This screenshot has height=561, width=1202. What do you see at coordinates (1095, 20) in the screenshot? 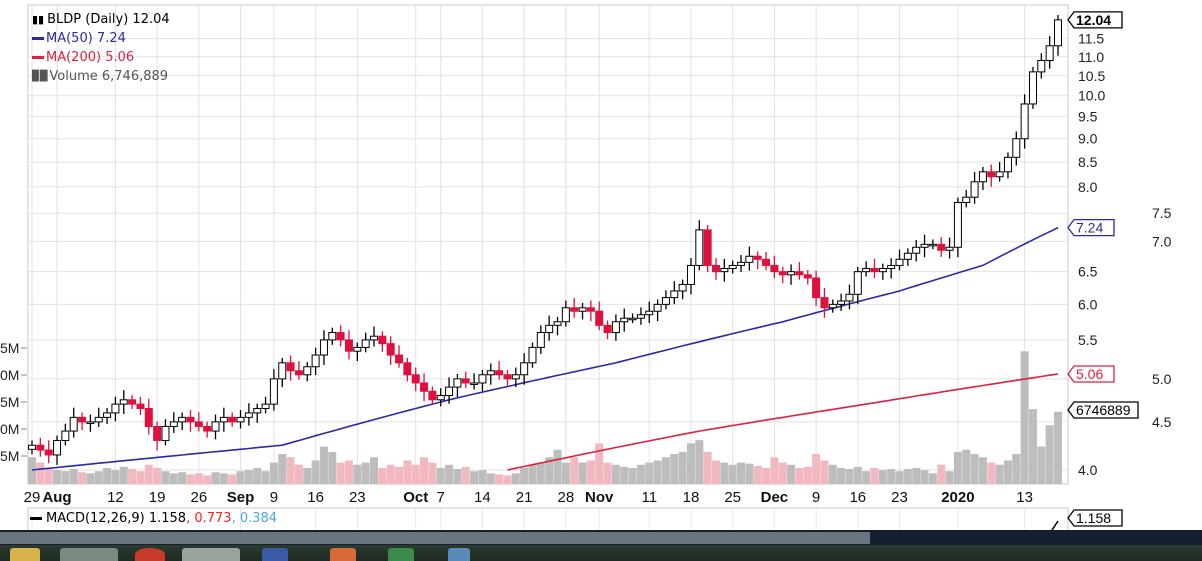
I see `last-price-tag-box` at bounding box center [1095, 20].